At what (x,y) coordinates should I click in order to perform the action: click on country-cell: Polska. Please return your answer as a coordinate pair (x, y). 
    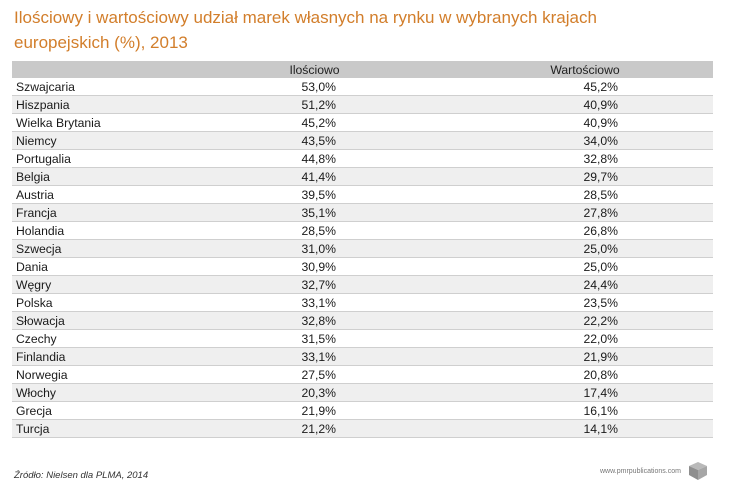
    Looking at the image, I should click on (92, 302).